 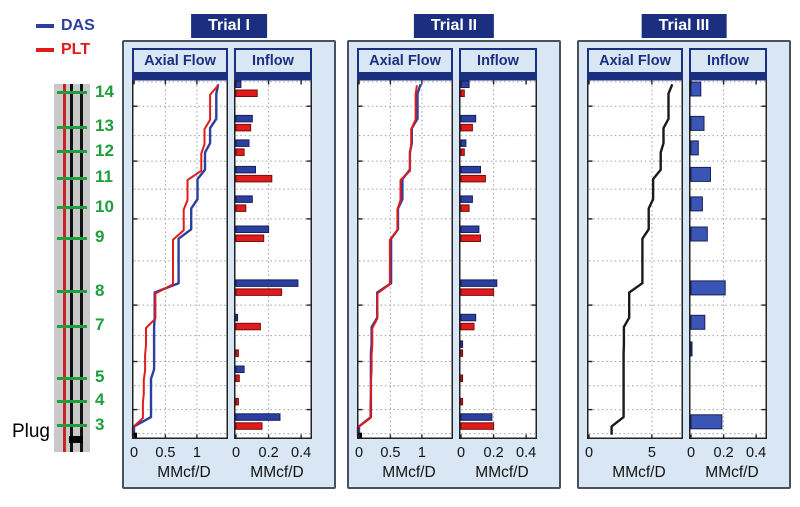 I want to click on trial-title-1: Trial I, so click(x=229, y=26).